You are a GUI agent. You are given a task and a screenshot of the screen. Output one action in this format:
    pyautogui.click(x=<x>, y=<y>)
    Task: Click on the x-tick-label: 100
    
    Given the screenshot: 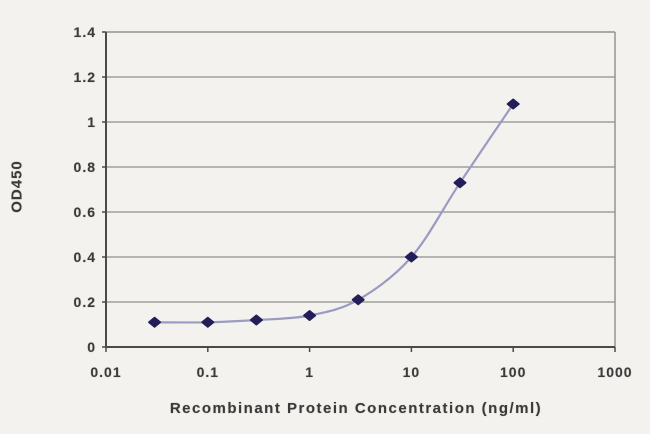 What is the action you would take?
    pyautogui.click(x=513, y=372)
    